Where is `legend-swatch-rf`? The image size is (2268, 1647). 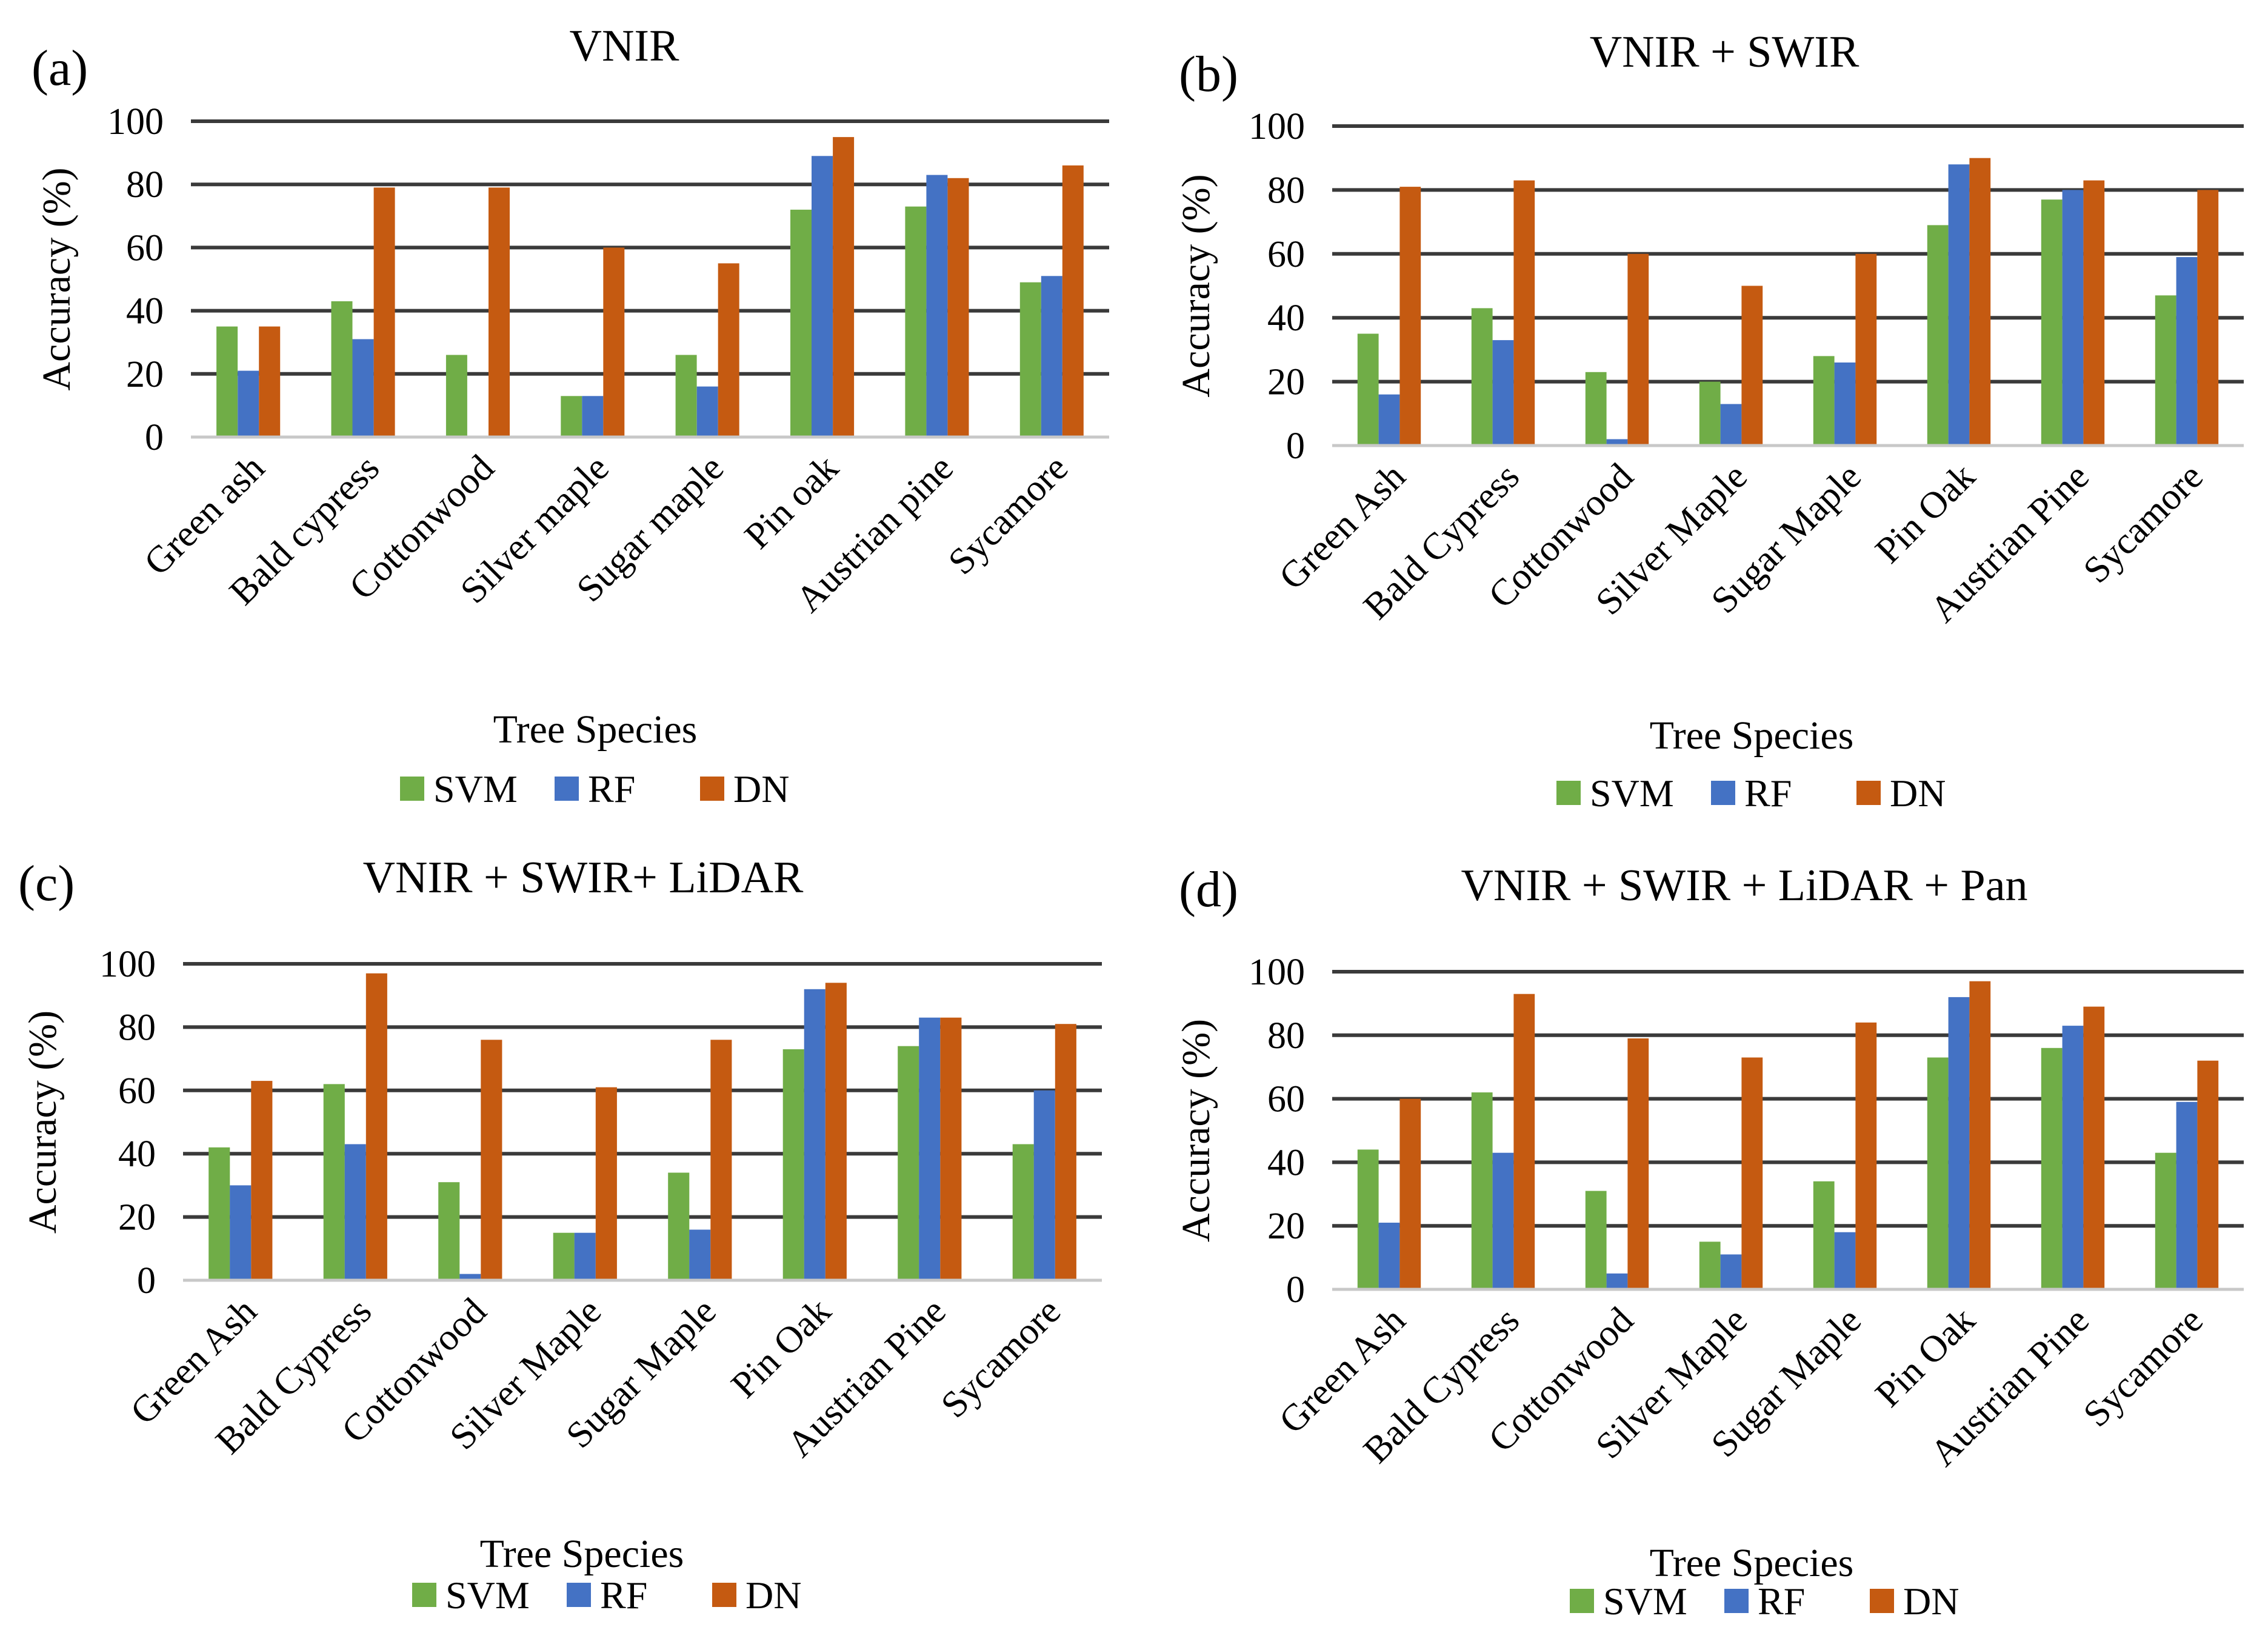 legend-swatch-rf is located at coordinates (579, 1595).